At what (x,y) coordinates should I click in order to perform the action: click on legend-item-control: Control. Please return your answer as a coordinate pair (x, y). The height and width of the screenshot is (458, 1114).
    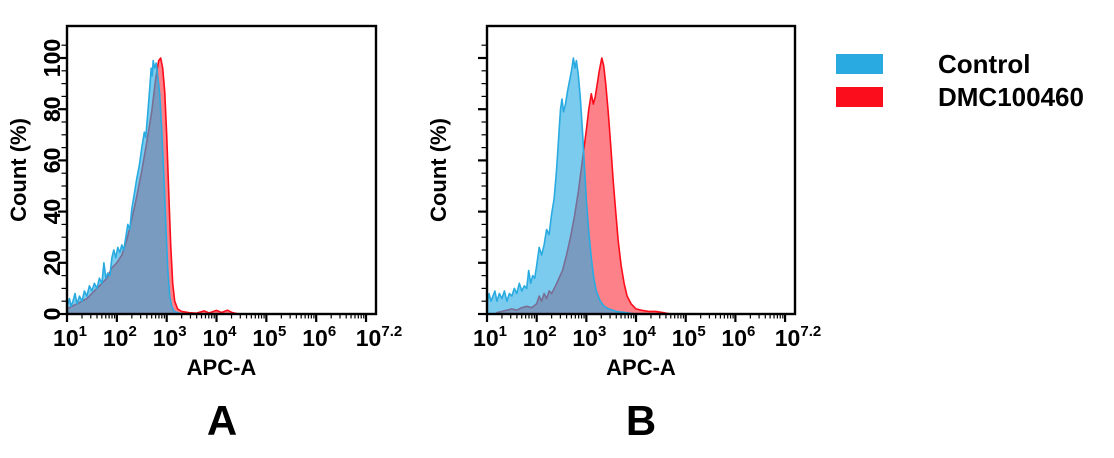
    Looking at the image, I should click on (960, 64).